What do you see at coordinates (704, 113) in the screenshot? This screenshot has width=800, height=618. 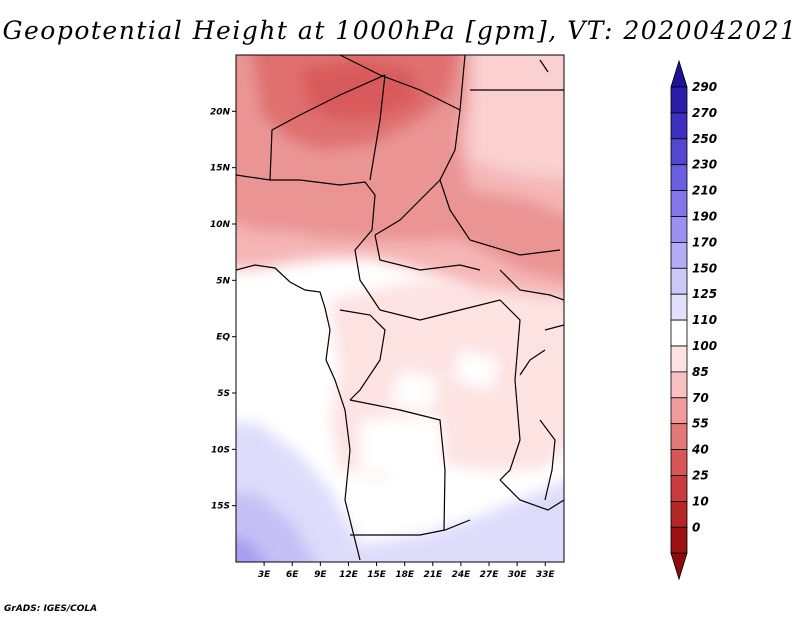 I see `colorbar-label: 270` at bounding box center [704, 113].